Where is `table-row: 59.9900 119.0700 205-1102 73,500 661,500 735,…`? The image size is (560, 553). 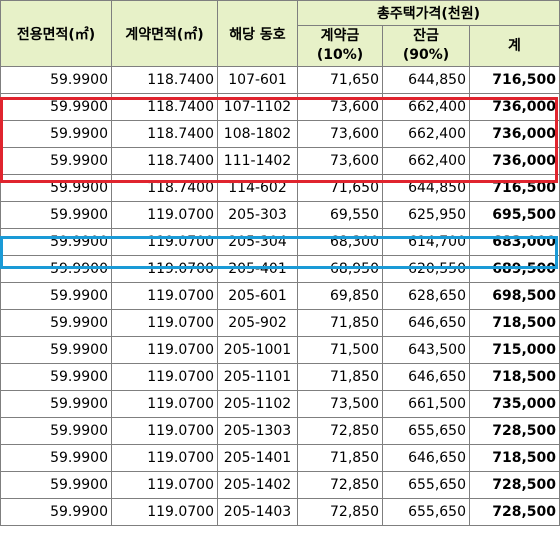
table-row: 59.9900 119.0700 205-1102 73,500 661,500 735,… is located at coordinates (280, 404).